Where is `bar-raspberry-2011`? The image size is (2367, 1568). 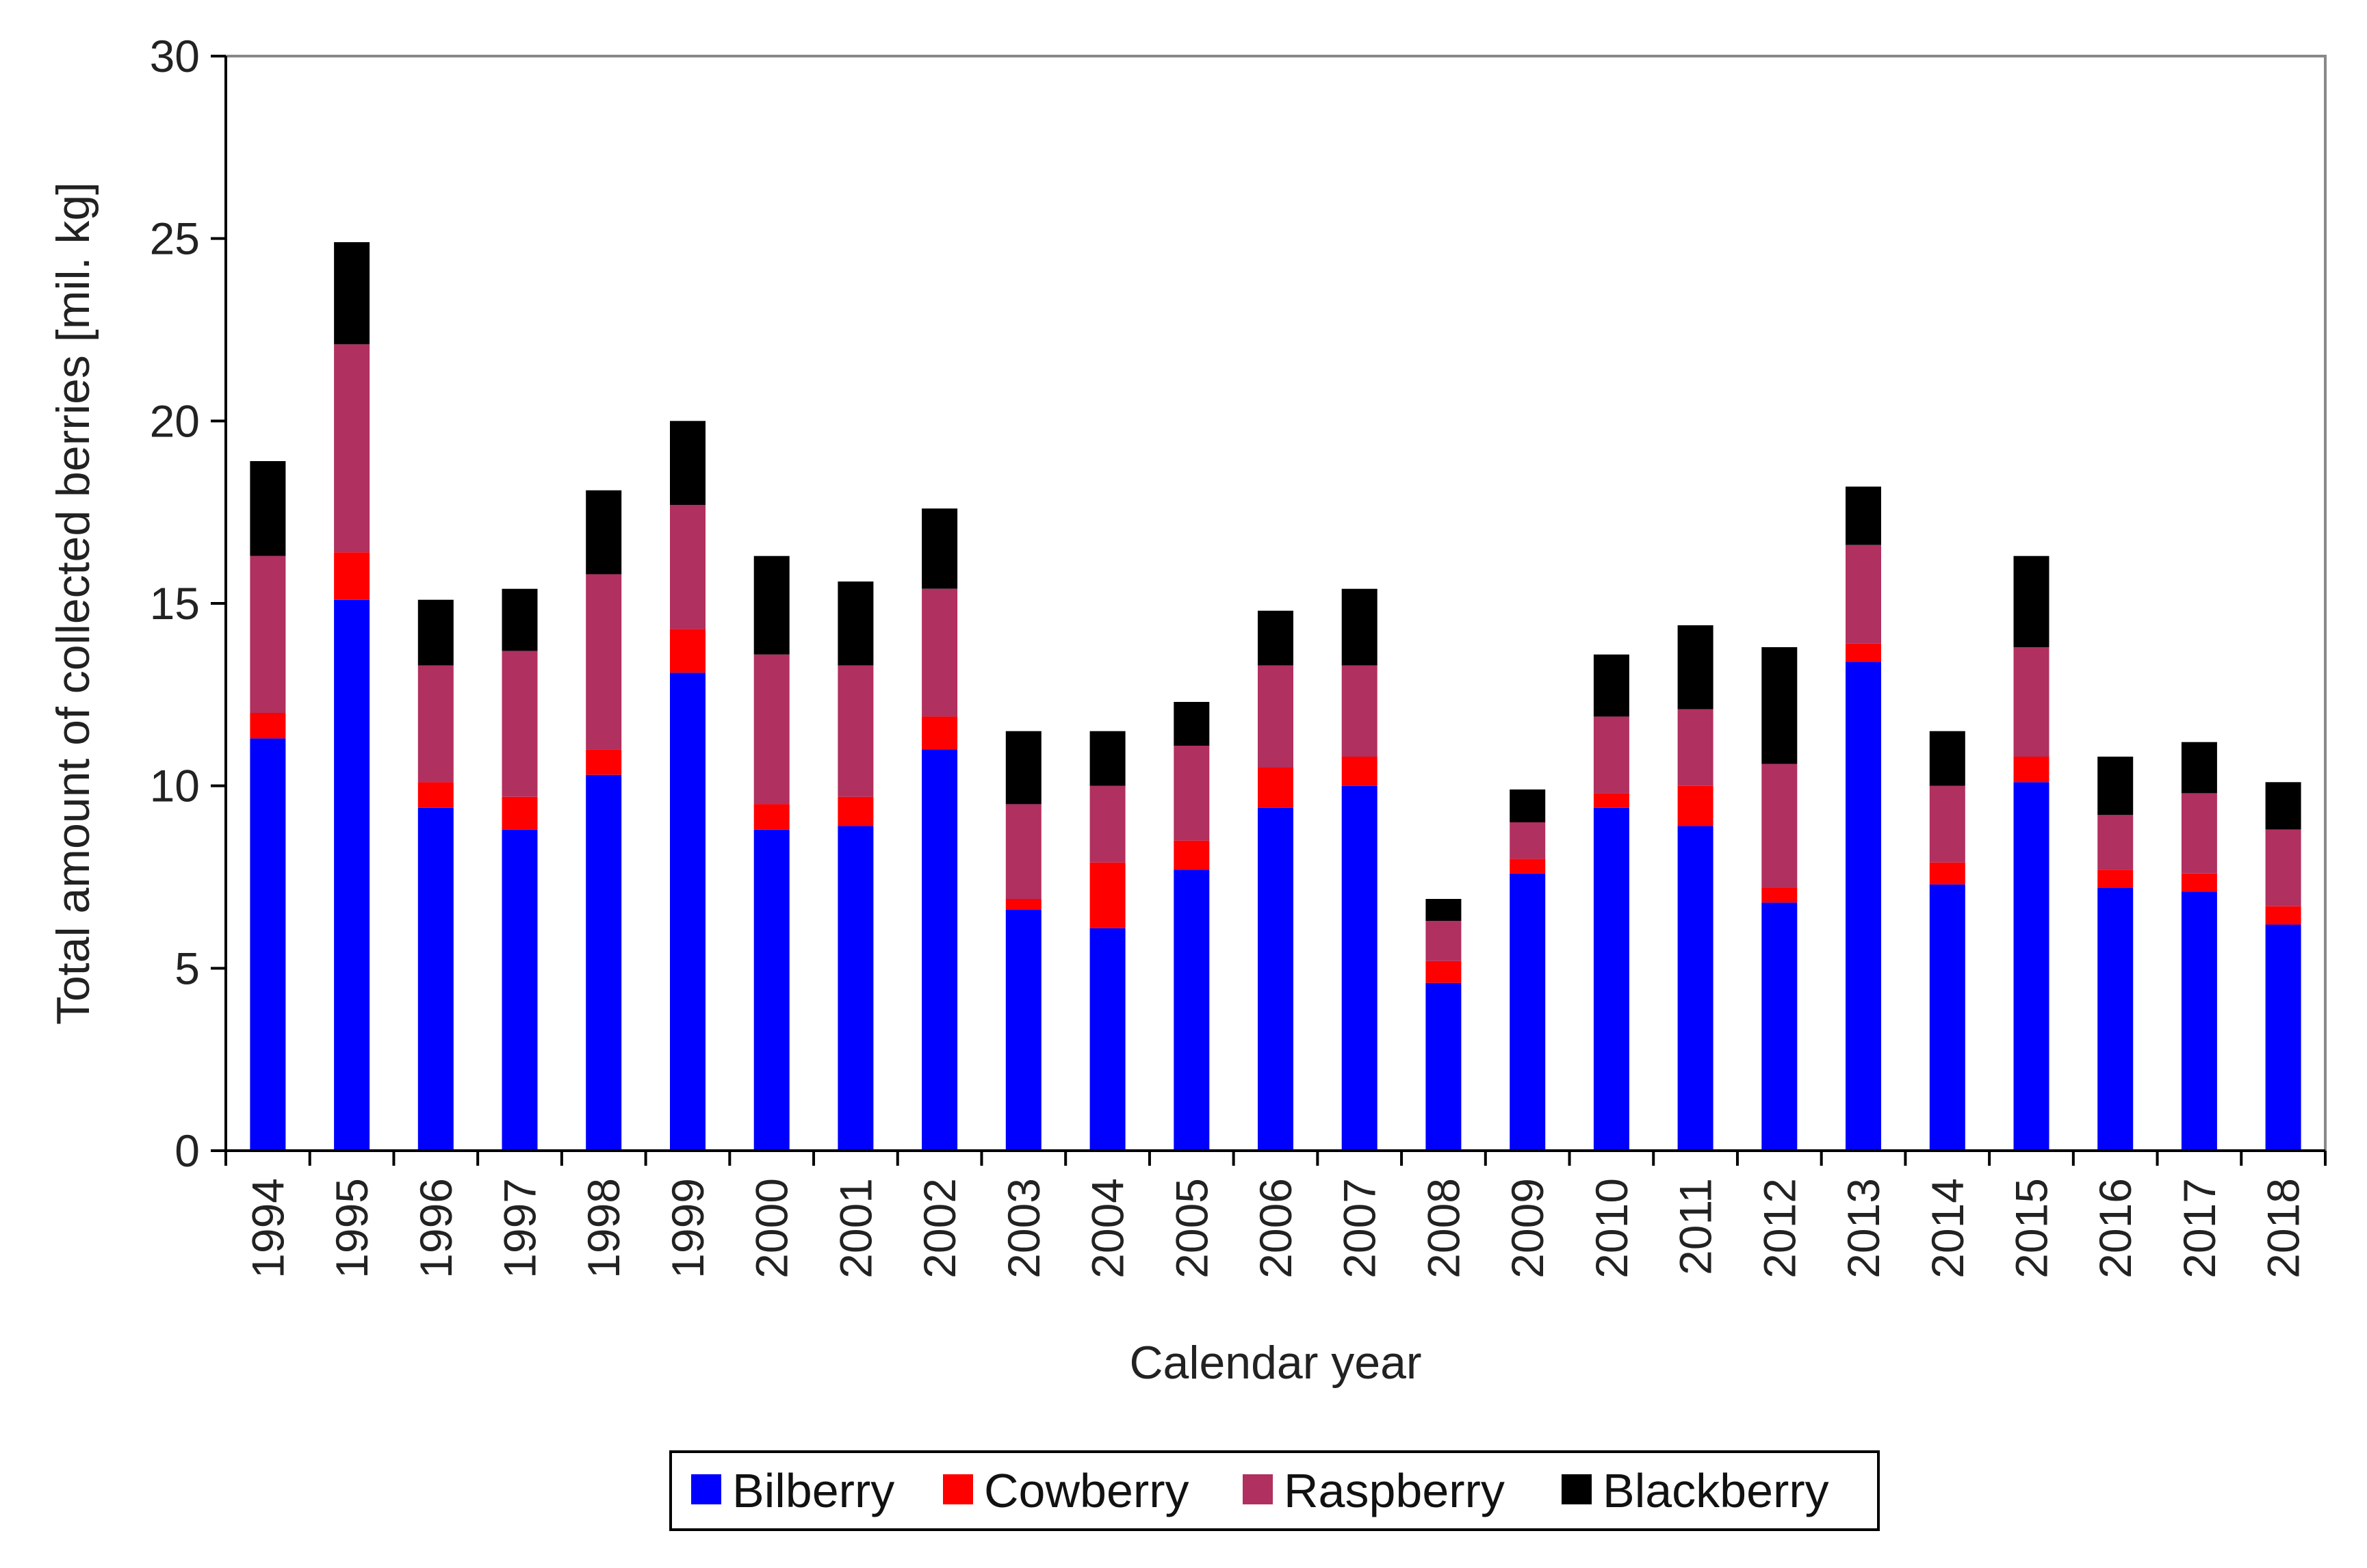 bar-raspberry-2011 is located at coordinates (1695, 747).